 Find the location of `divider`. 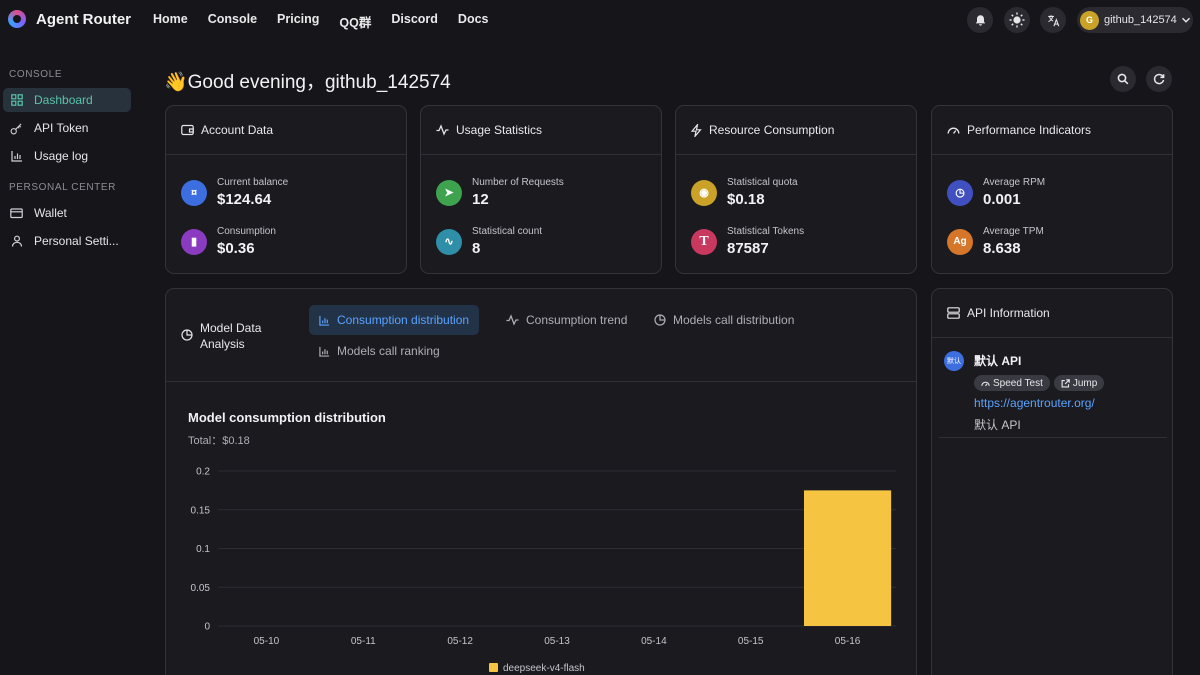

divider is located at coordinates (1053, 437).